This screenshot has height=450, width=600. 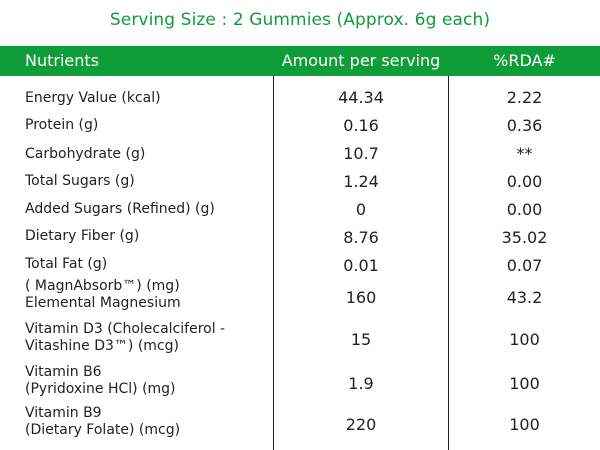 What do you see at coordinates (66, 264) in the screenshot?
I see `nutrient-name: Total Fat (g)` at bounding box center [66, 264].